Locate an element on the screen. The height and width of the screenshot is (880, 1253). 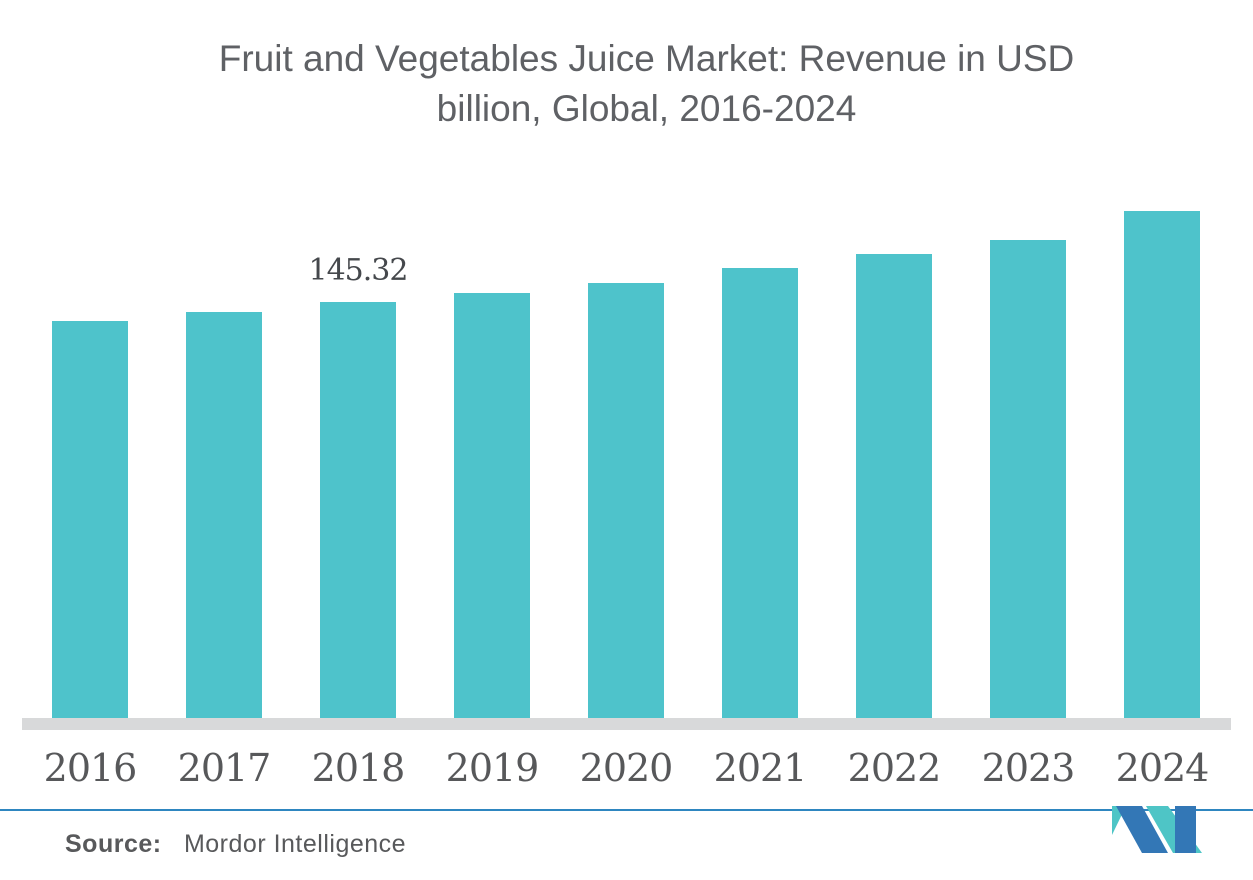
bar-2022 is located at coordinates (894, 486).